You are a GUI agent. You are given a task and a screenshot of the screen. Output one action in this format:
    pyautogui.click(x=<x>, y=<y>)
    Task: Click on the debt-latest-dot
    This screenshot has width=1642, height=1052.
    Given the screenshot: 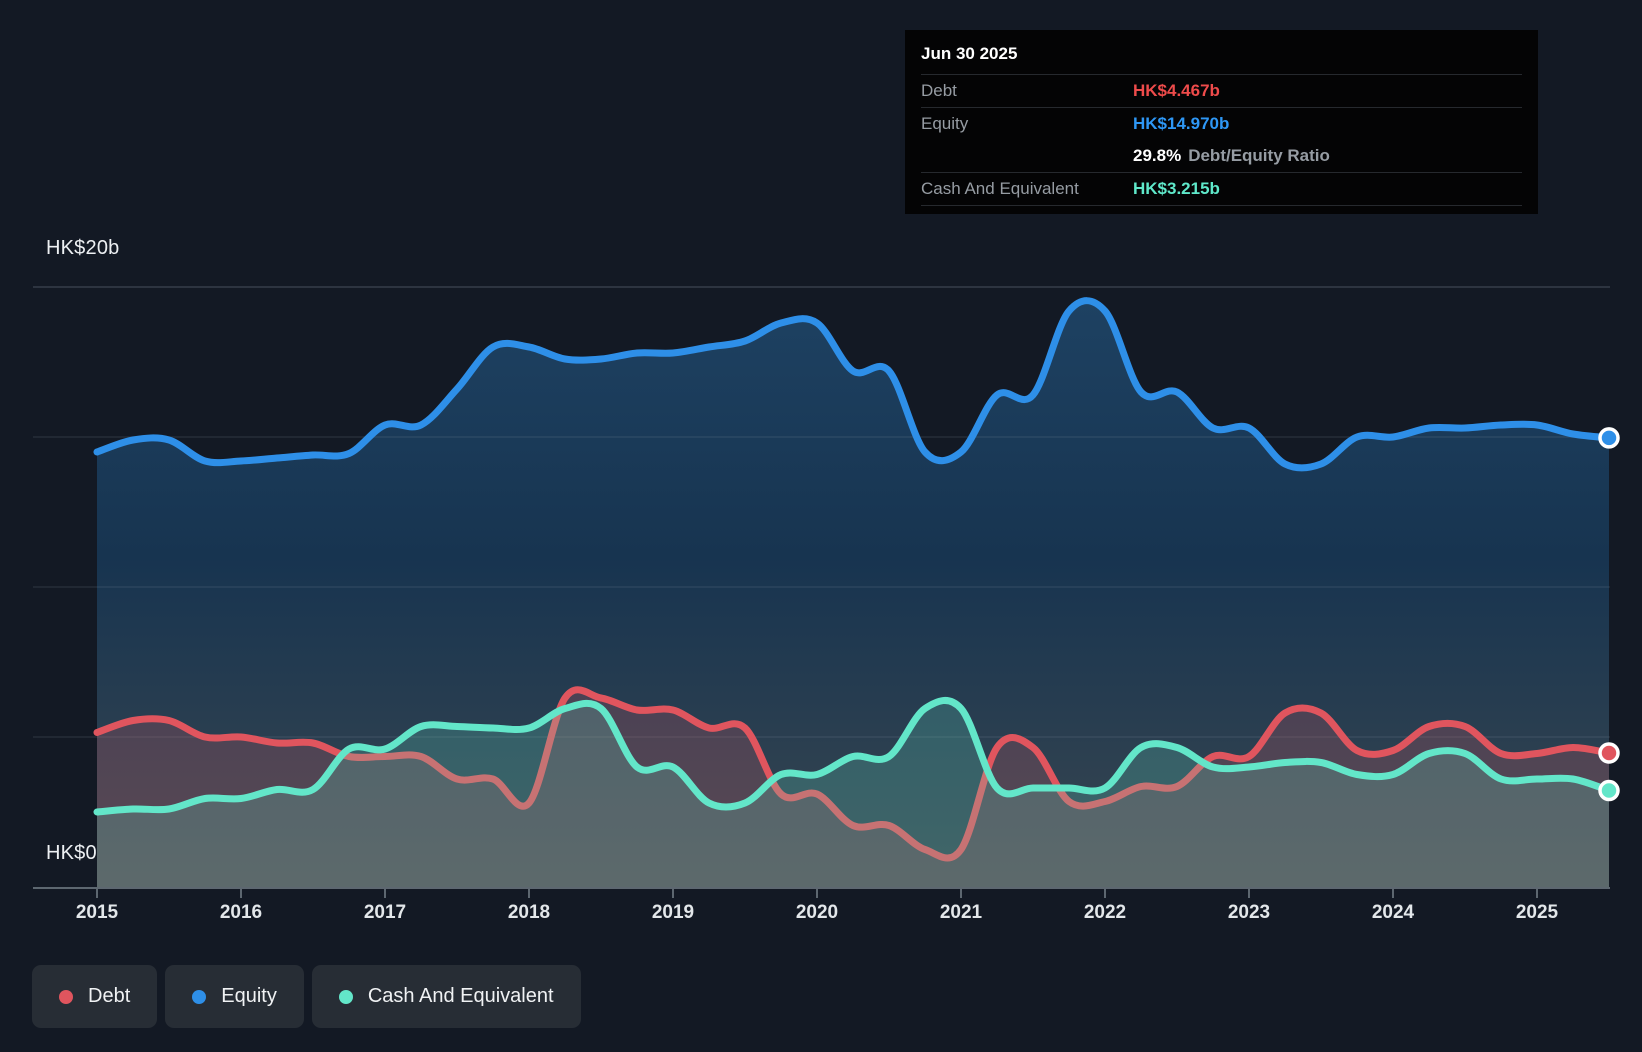 What is the action you would take?
    pyautogui.click(x=1609, y=753)
    